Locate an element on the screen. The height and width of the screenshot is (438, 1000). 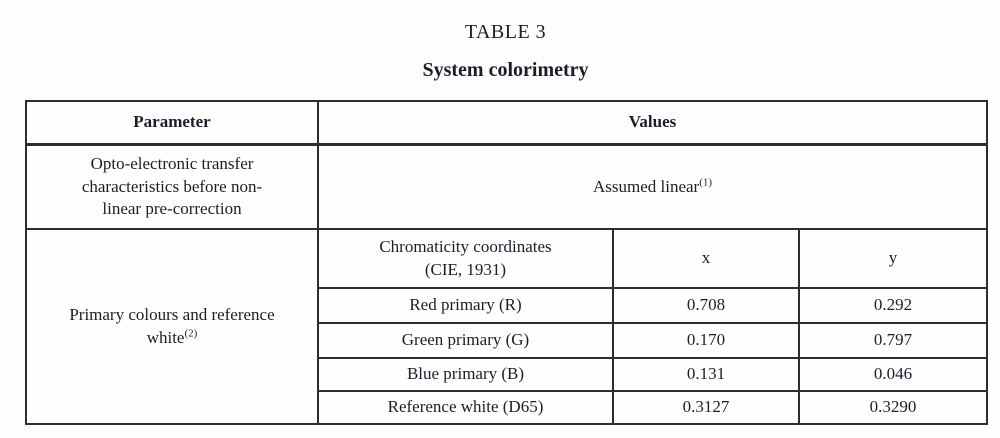
red-primary-x: 0.708 is located at coordinates (706, 305).